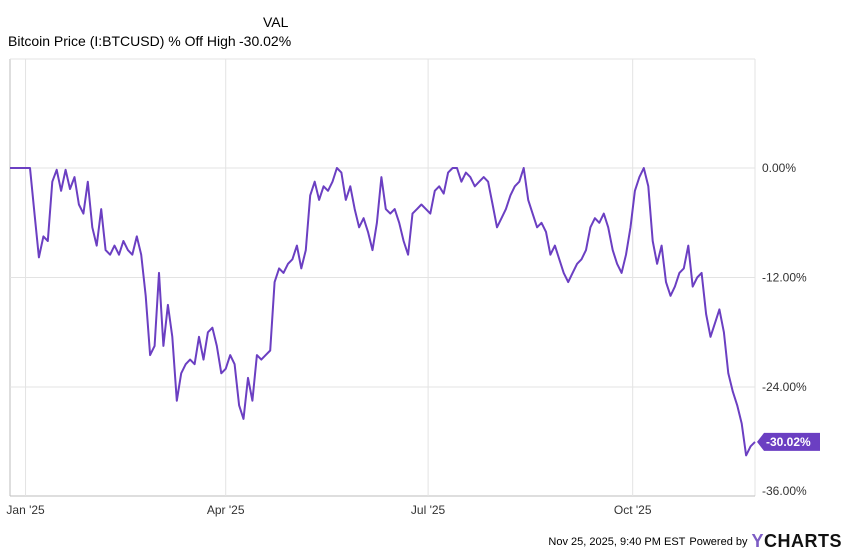 Image resolution: width=850 pixels, height=557 pixels. I want to click on footer-powered-by: Powered by, so click(718, 541).